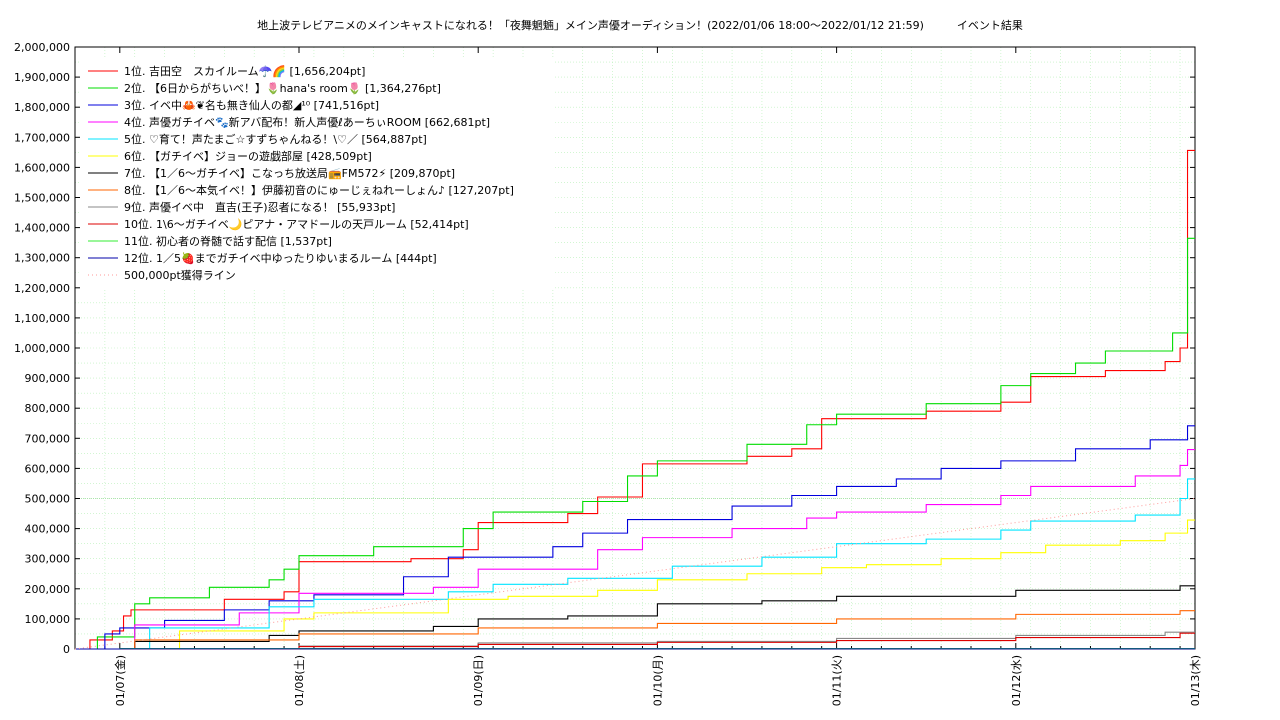 This screenshot has height=720, width=1280. I want to click on x-tick-label: 01/09(日), so click(478, 680).